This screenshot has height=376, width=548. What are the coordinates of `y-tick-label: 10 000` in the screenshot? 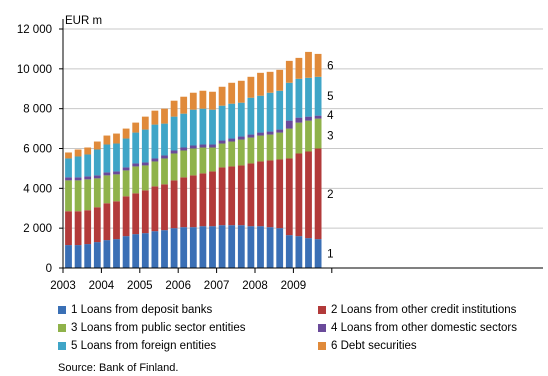 It's located at (34, 70).